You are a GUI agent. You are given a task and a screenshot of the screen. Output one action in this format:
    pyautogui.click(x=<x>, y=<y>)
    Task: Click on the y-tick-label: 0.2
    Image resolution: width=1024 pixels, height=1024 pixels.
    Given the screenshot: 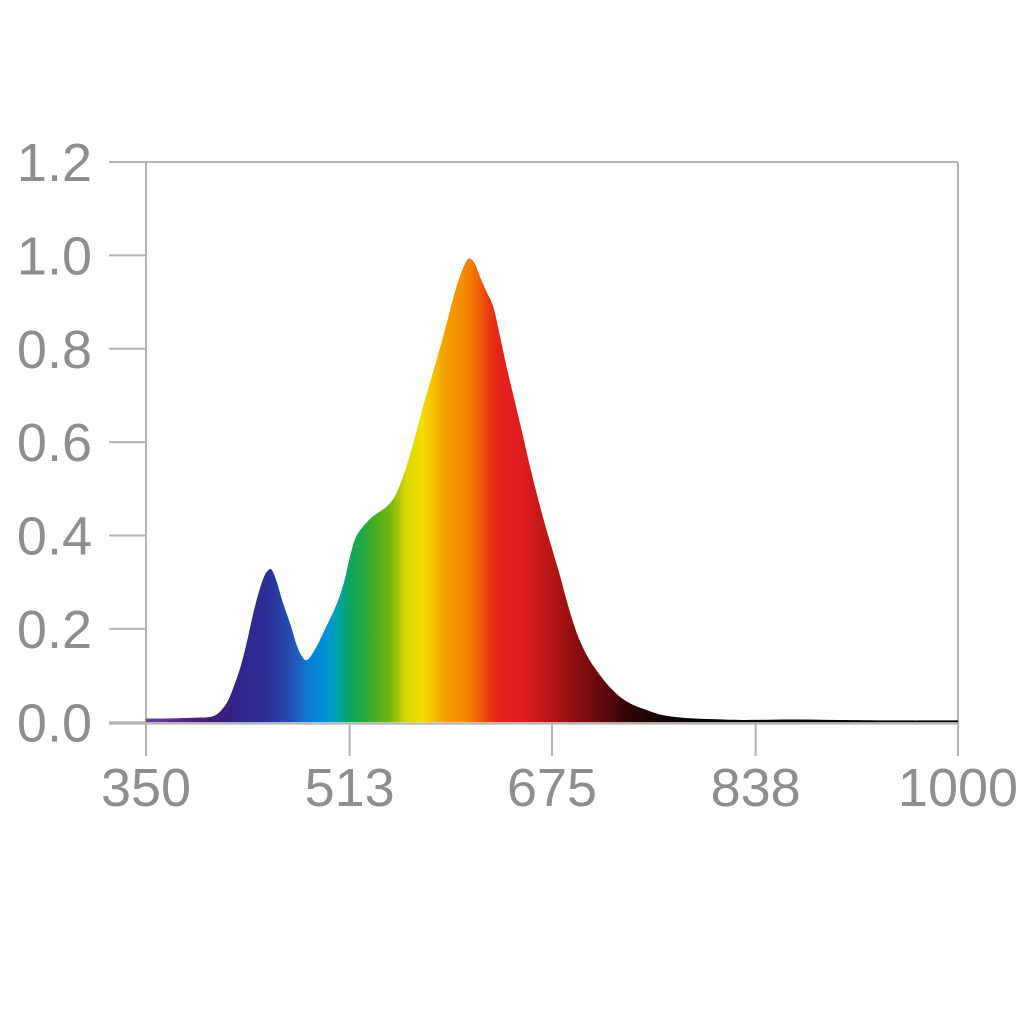 What is the action you would take?
    pyautogui.click(x=54, y=630)
    